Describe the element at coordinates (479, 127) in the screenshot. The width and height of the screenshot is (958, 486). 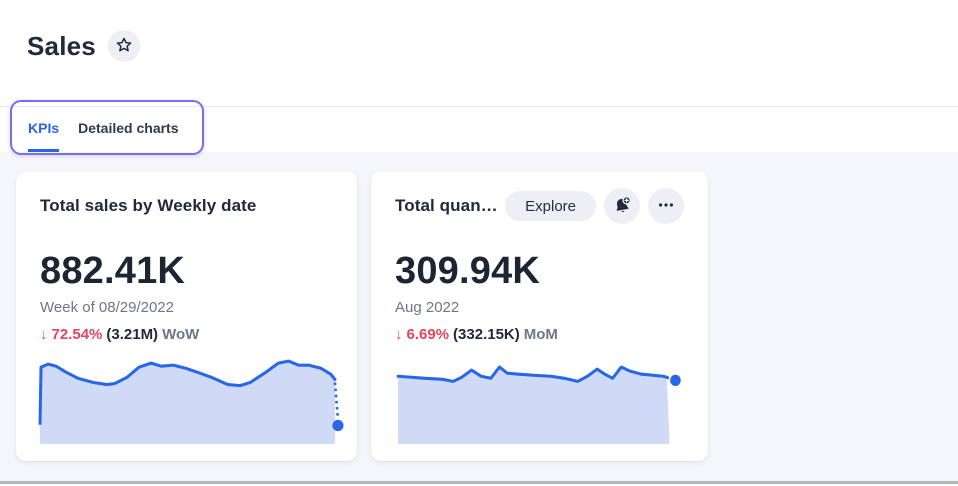
I see `tab-bar: KPIs Detailed charts` at that location.